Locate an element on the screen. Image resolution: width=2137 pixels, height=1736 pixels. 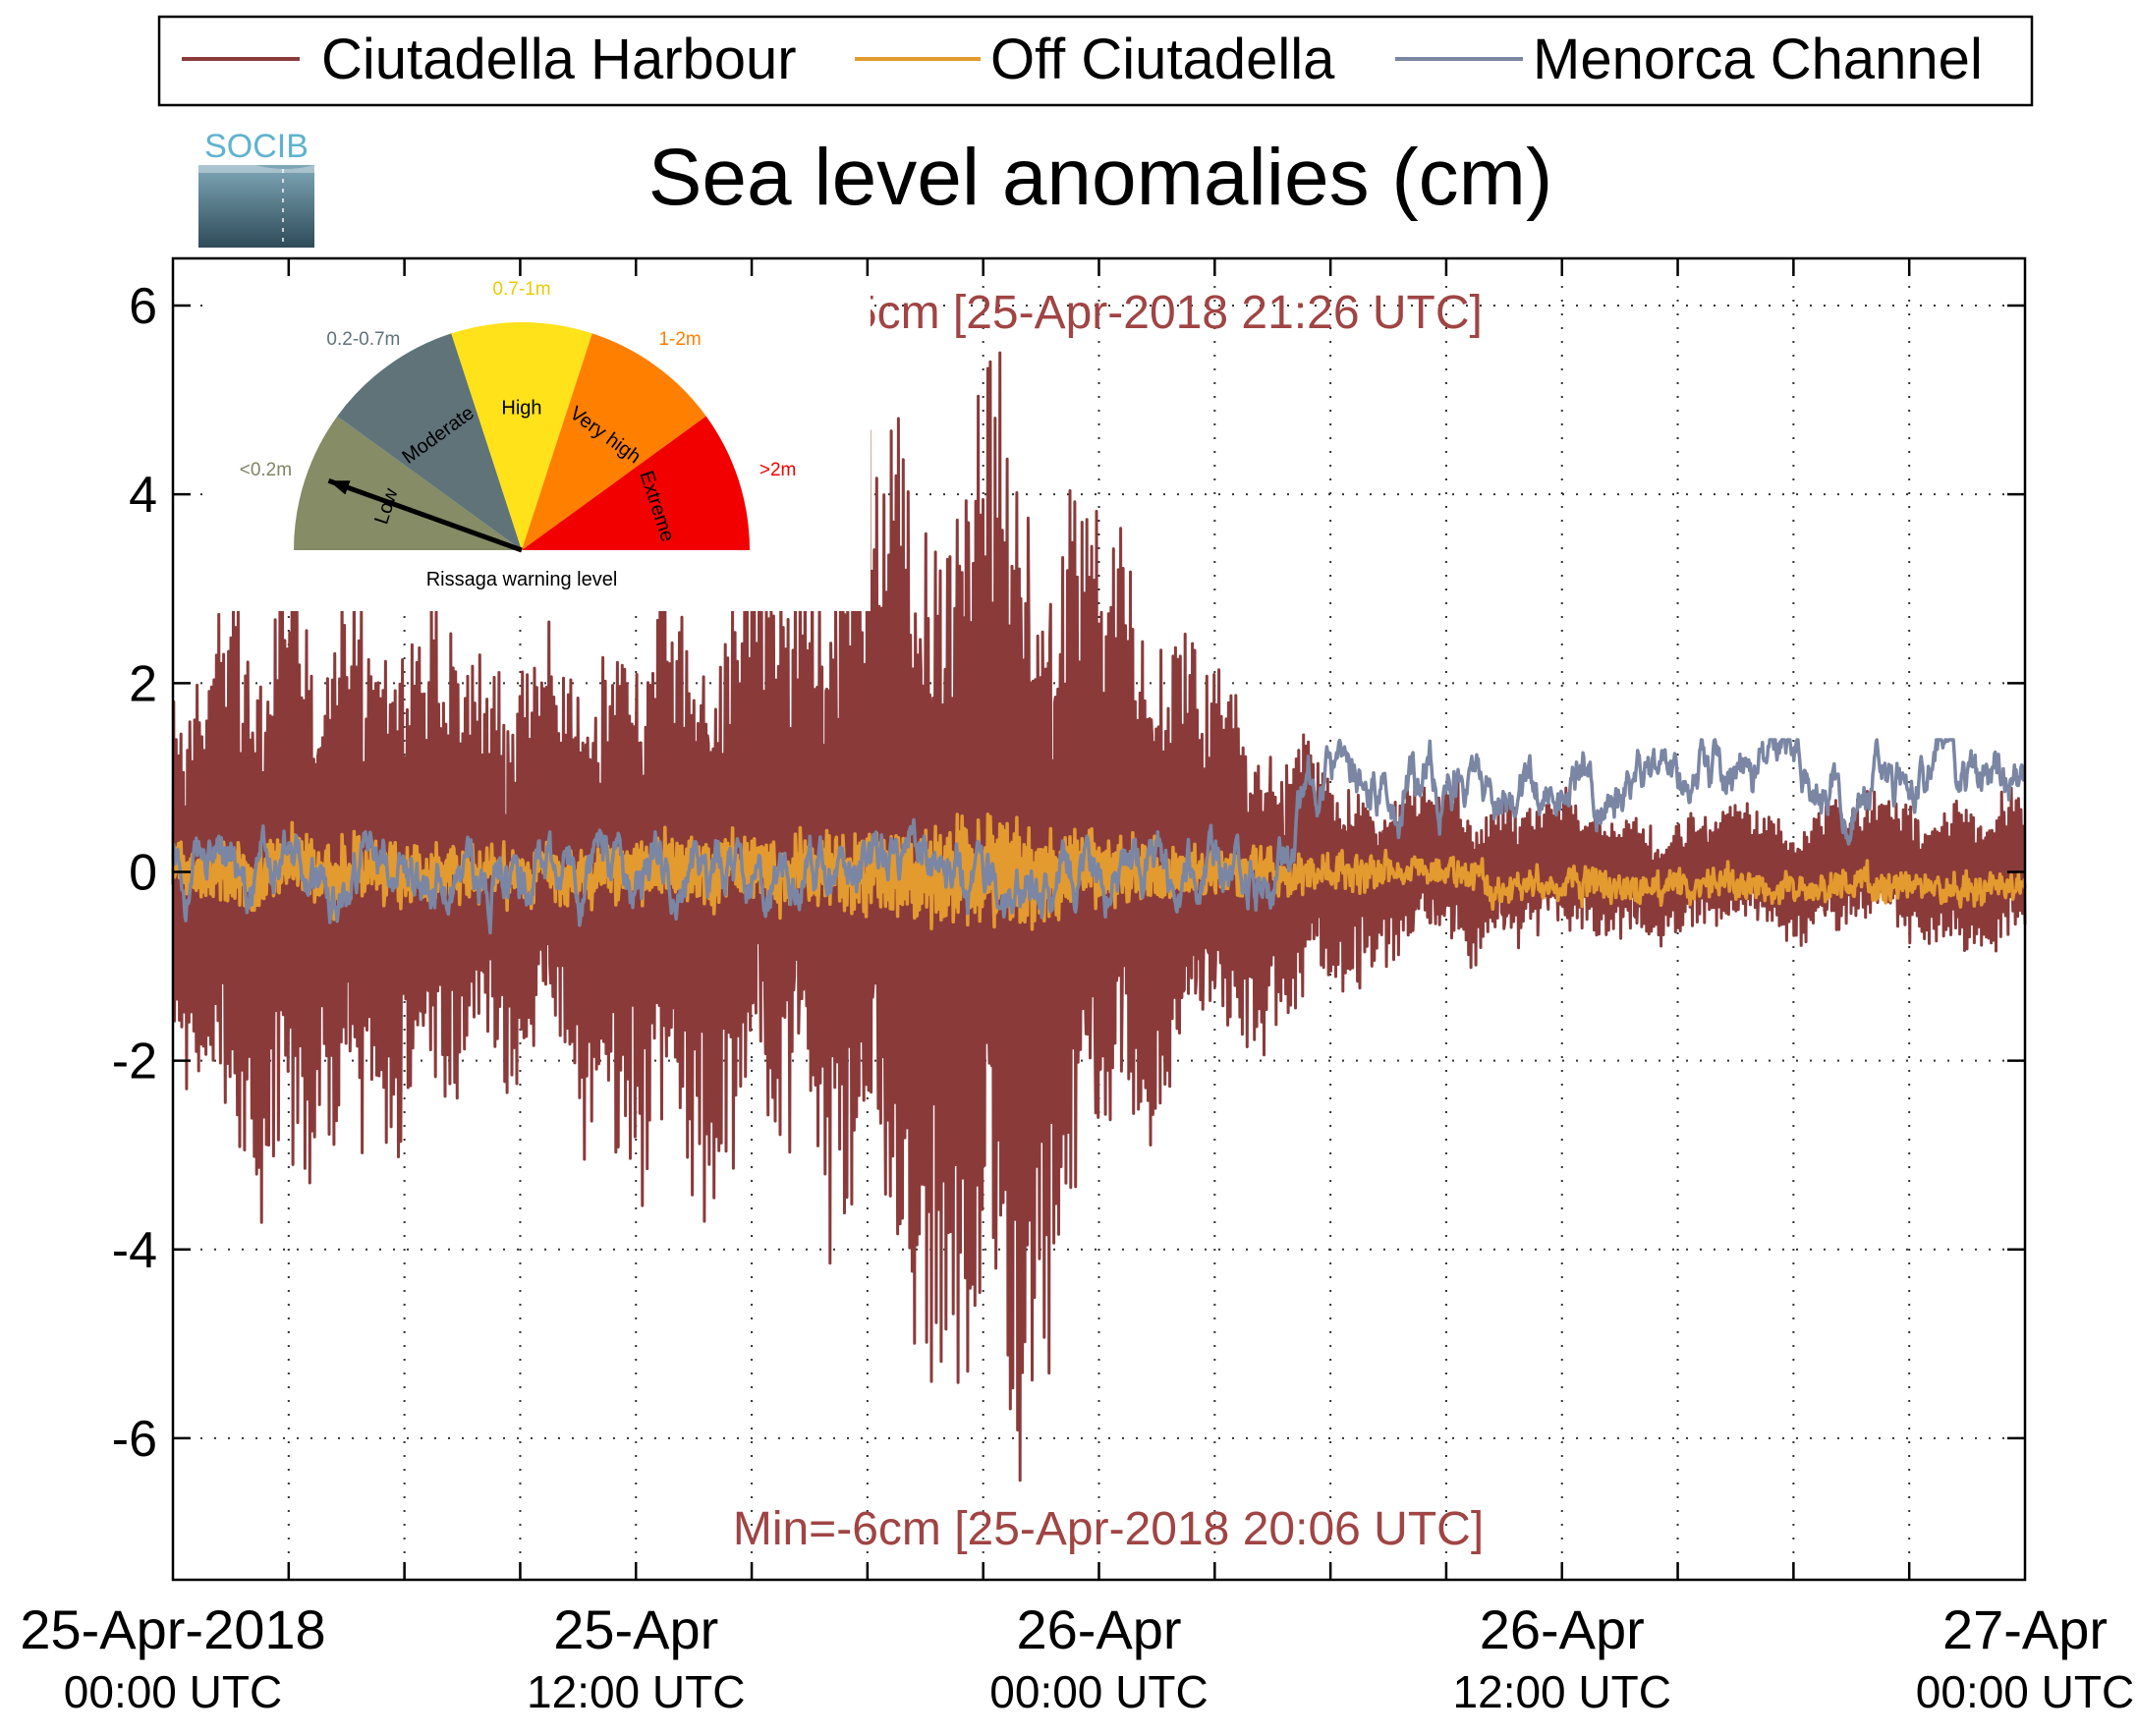
x-tick-label-date: 25-Apr-2018 is located at coordinates (172, 1629).